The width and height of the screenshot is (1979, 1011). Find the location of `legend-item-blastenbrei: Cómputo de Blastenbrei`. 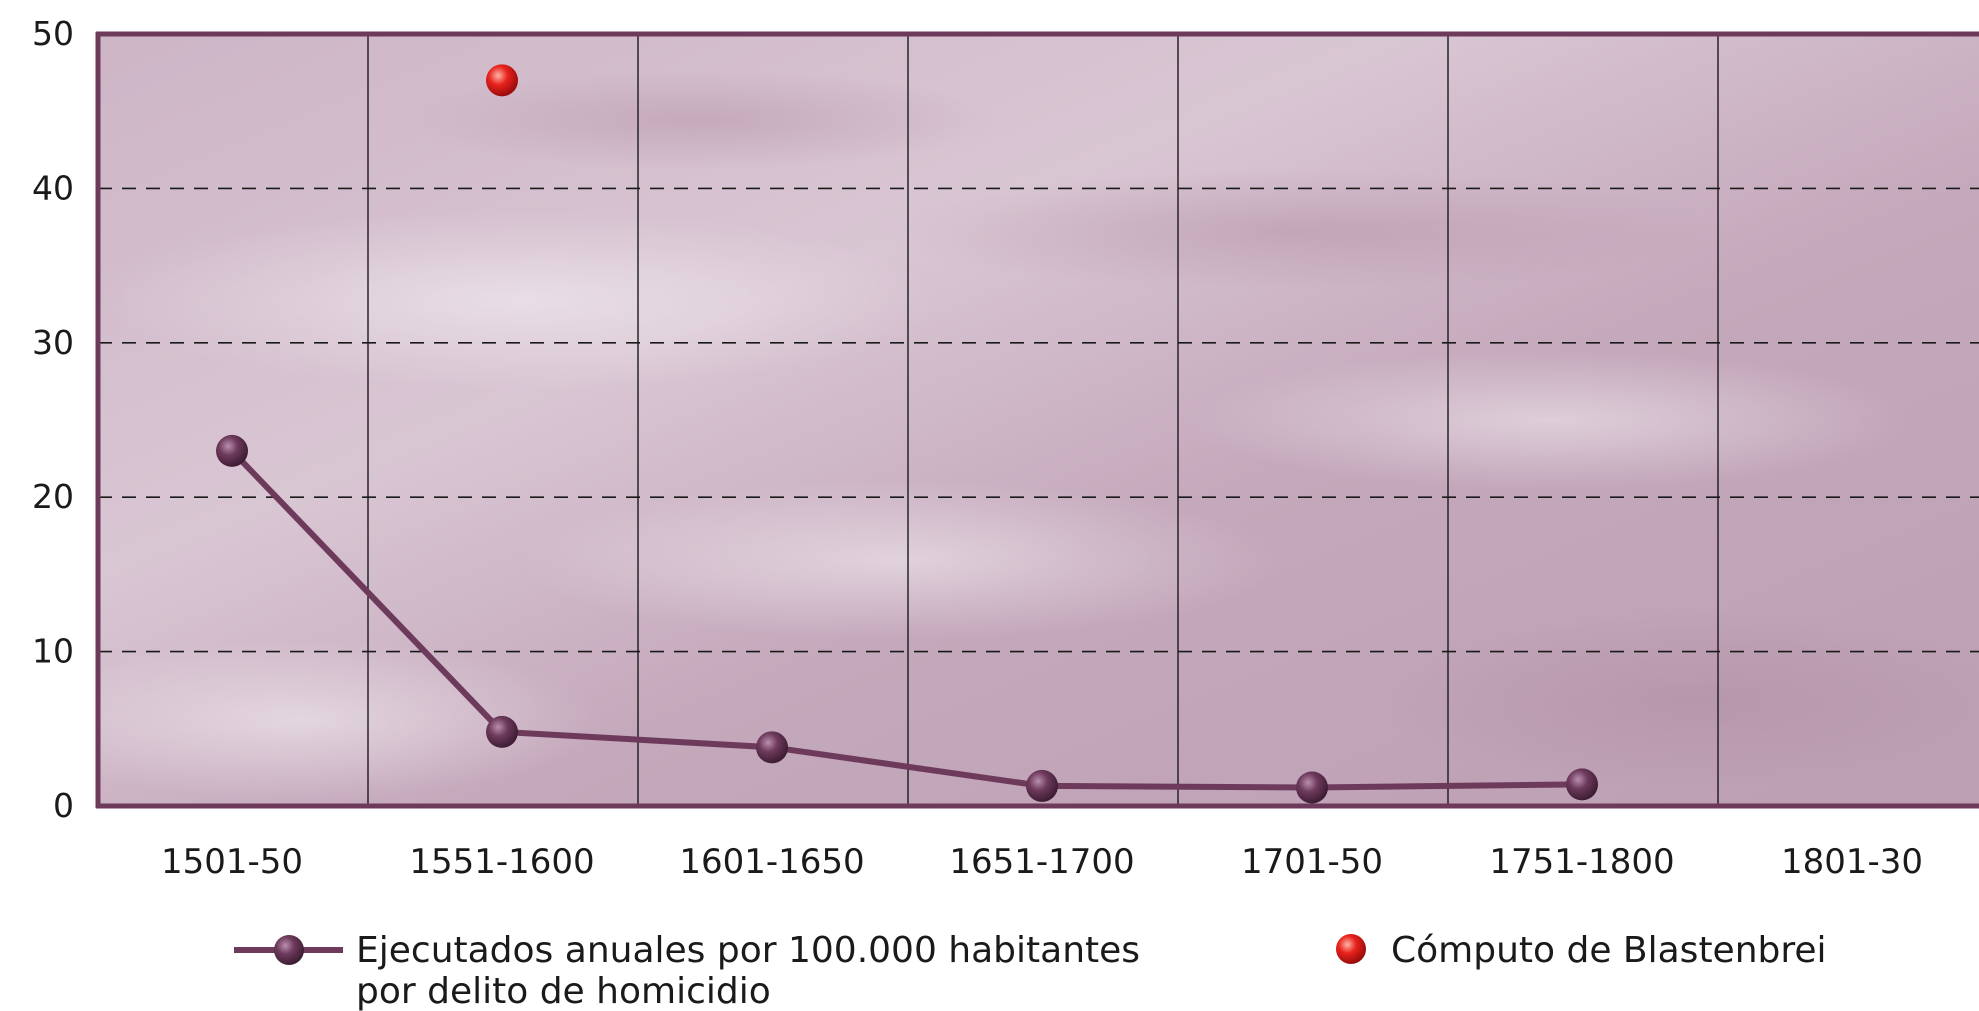

legend-item-blastenbrei: Cómputo de Blastenbrei is located at coordinates (1581, 950).